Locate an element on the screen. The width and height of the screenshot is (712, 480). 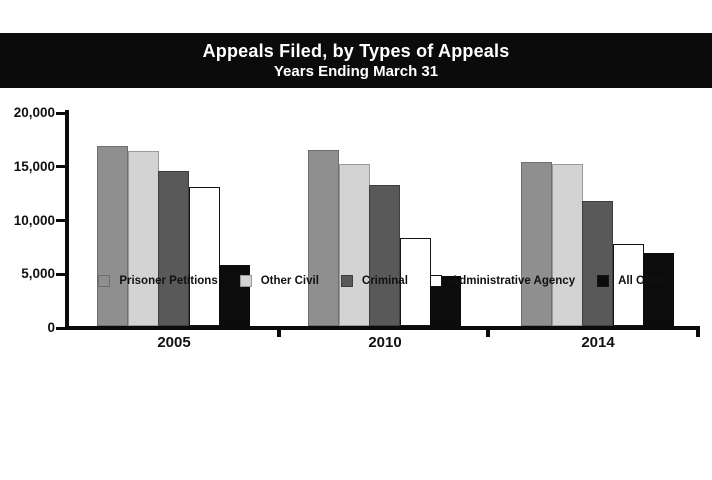
legend-item-administrative-agency: Administrative Agency is located at coordinates (502, 281).